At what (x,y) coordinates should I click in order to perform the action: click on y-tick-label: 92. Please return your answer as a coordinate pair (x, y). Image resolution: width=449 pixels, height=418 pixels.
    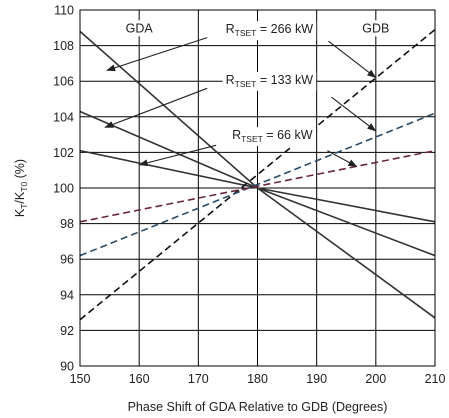
    Looking at the image, I should click on (67, 331).